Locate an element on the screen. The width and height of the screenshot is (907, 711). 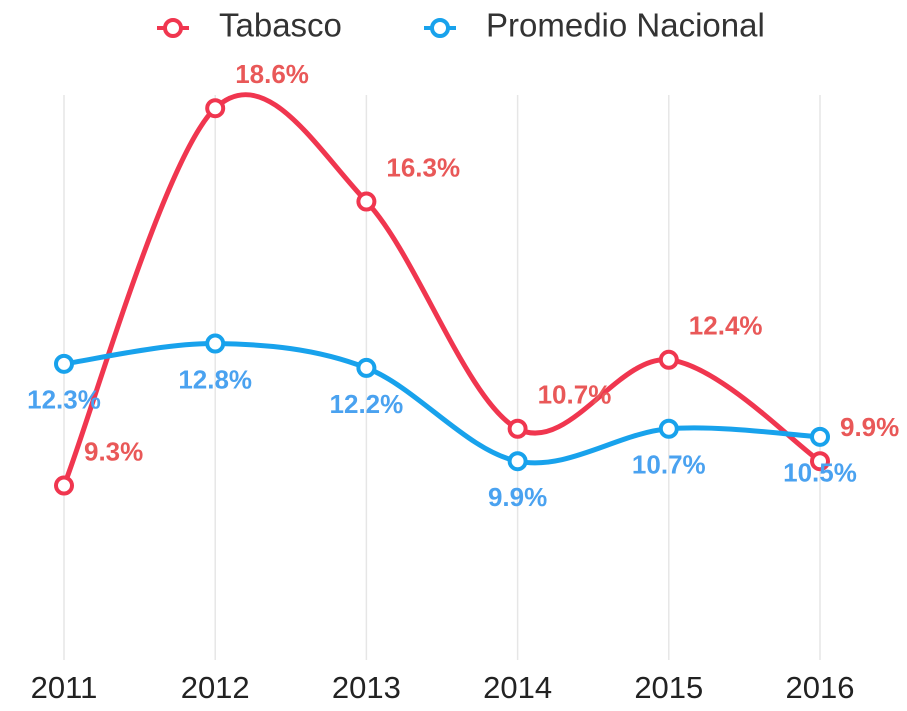
x-tick-label: 2013 is located at coordinates (366, 687).